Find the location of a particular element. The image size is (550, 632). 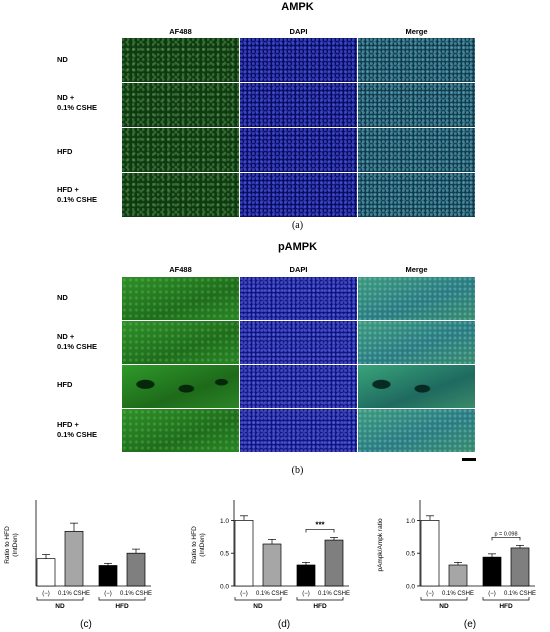

panel-a-col-dapi: DAPI is located at coordinates (298, 31).